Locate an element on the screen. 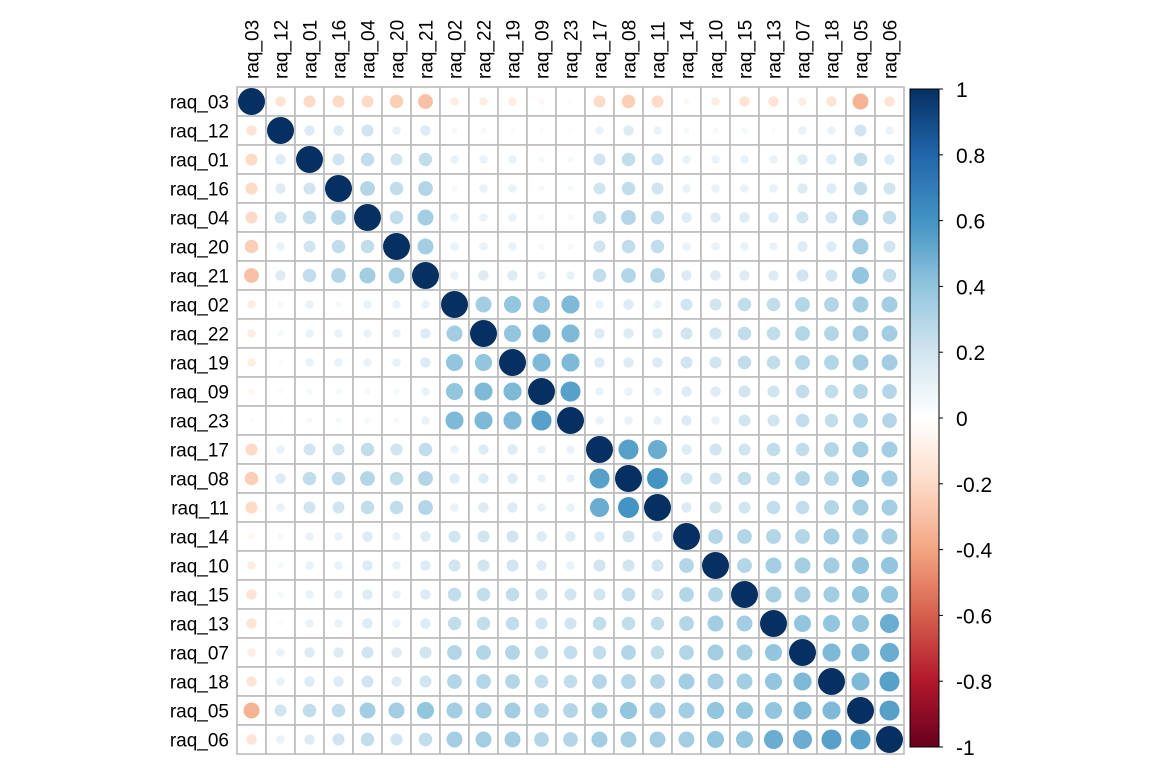 The width and height of the screenshot is (1152, 768). col-label-raq_12: raq_12 is located at coordinates (282, 49).